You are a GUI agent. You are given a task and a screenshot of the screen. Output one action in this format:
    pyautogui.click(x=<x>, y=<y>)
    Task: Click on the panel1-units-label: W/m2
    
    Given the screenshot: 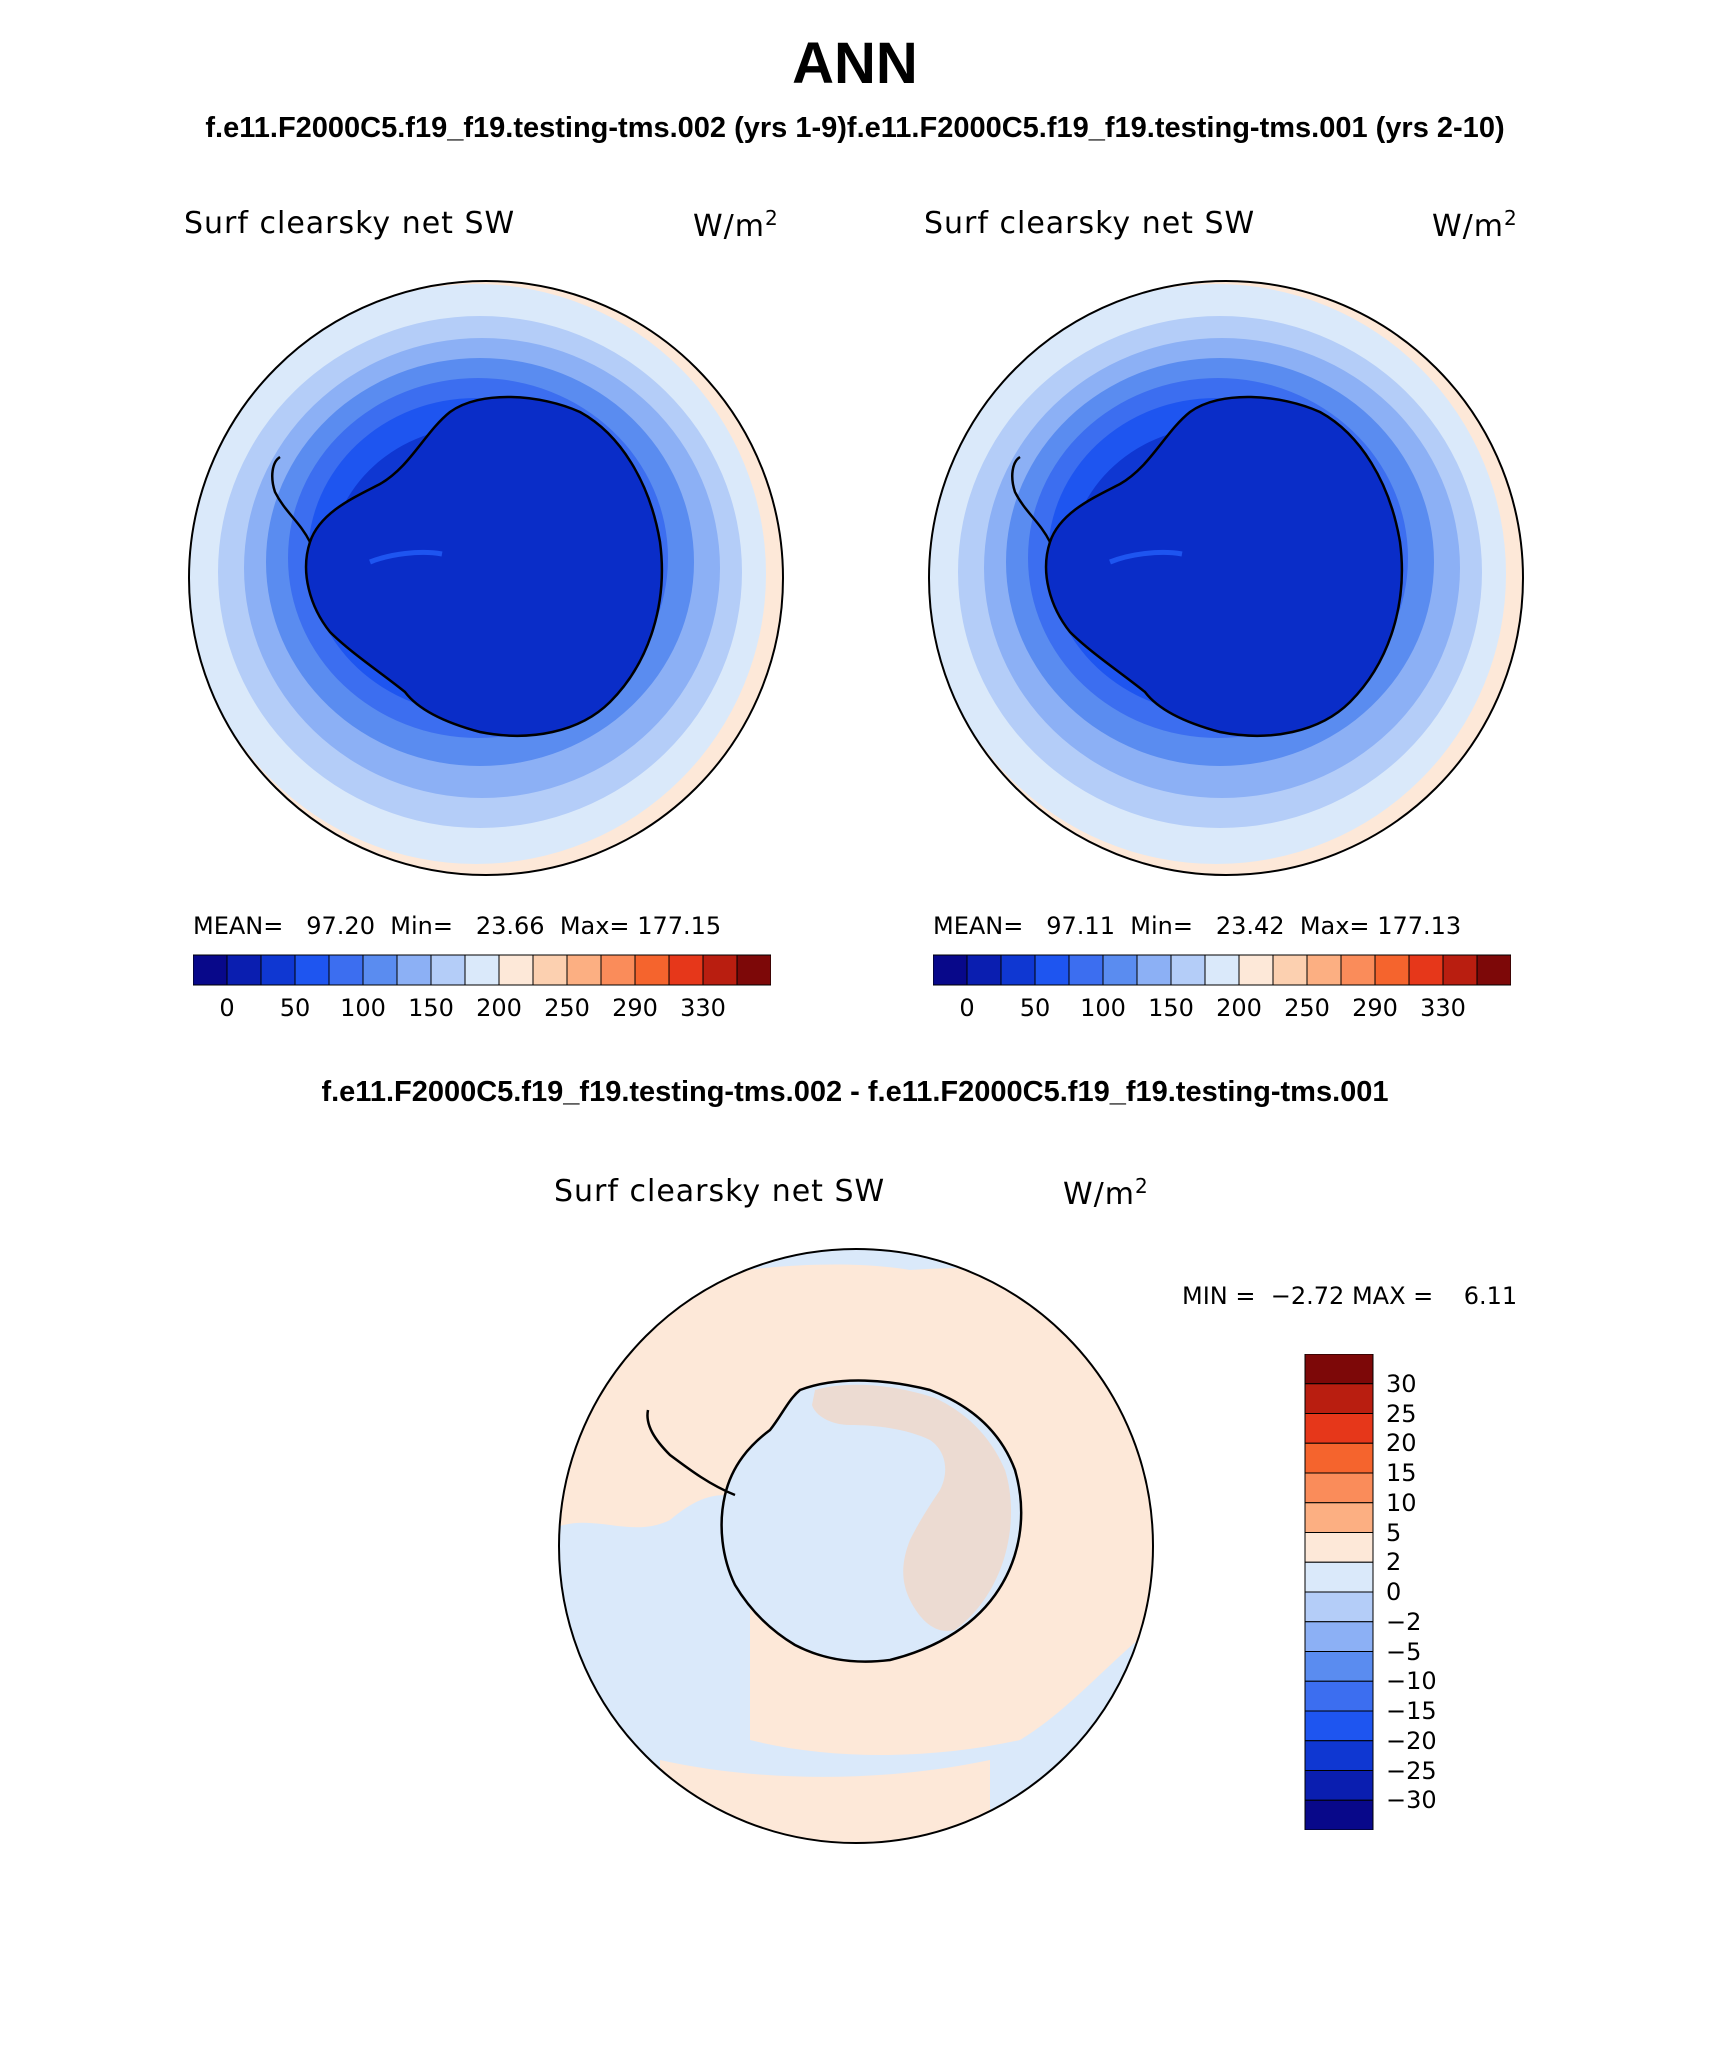 What is the action you would take?
    pyautogui.click(x=736, y=225)
    